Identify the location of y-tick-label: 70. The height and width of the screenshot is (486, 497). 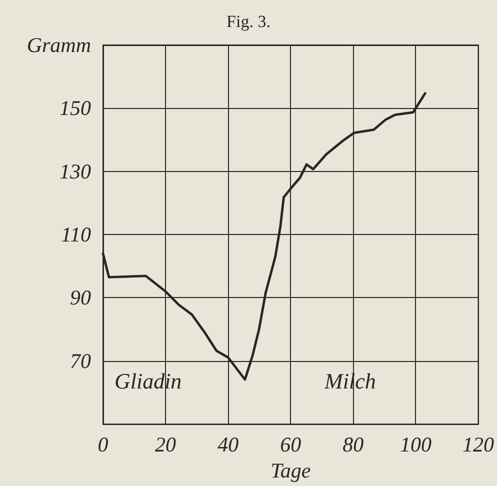
(81, 360).